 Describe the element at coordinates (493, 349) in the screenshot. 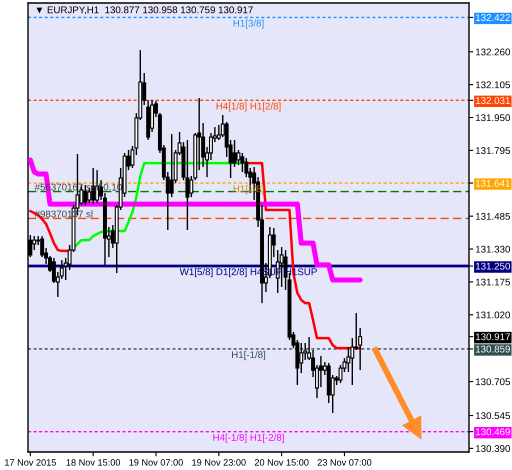

I see `y-tick-label: 130.859` at that location.